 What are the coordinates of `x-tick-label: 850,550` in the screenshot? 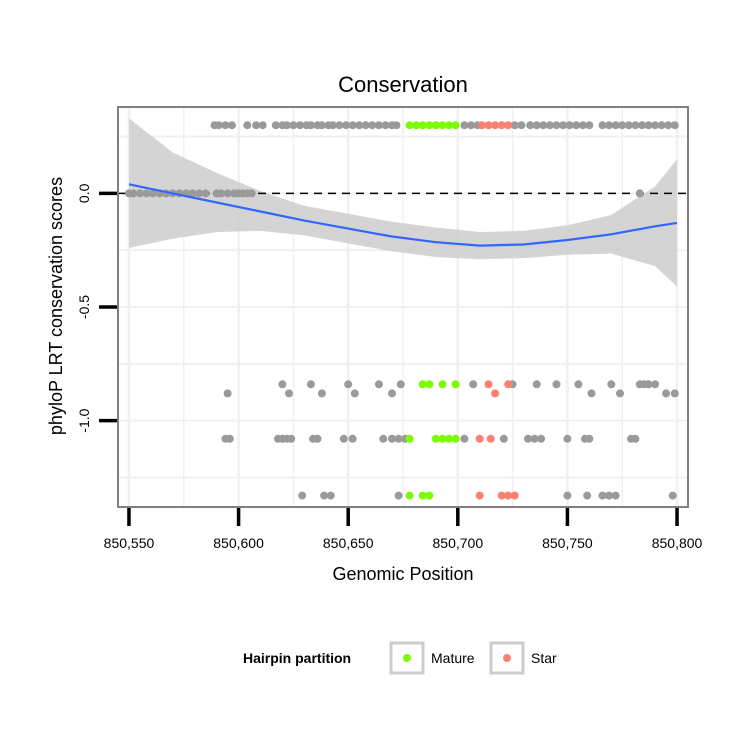 It's located at (129, 543).